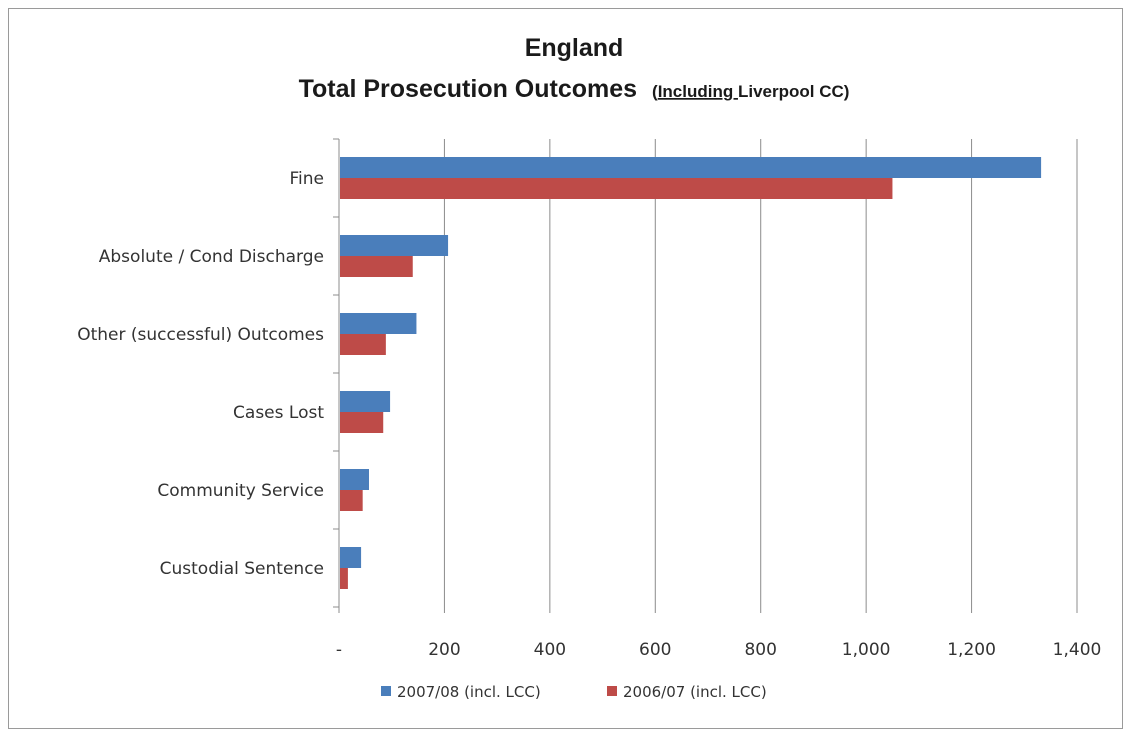  I want to click on x-tick-label: 1,400, so click(1077, 650).